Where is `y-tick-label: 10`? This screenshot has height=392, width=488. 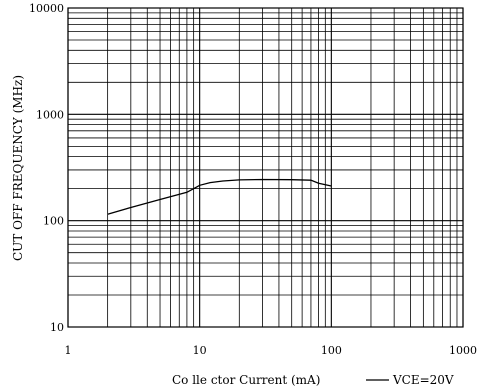 y-tick-label: 10 is located at coordinates (57, 327).